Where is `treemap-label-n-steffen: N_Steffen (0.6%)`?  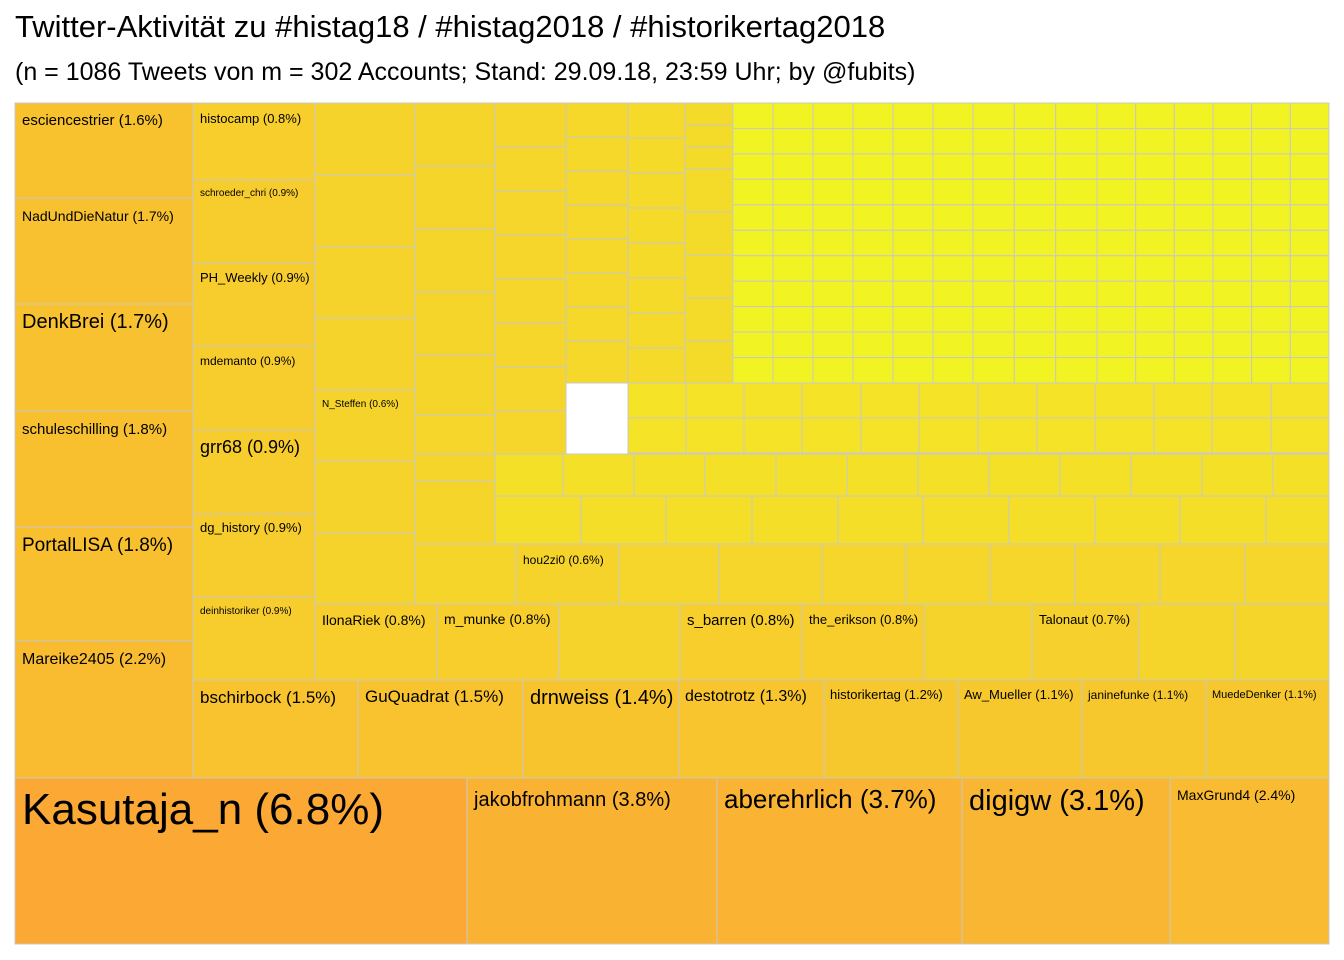
treemap-label-n-steffen: N_Steffen (0.6%) is located at coordinates (360, 404).